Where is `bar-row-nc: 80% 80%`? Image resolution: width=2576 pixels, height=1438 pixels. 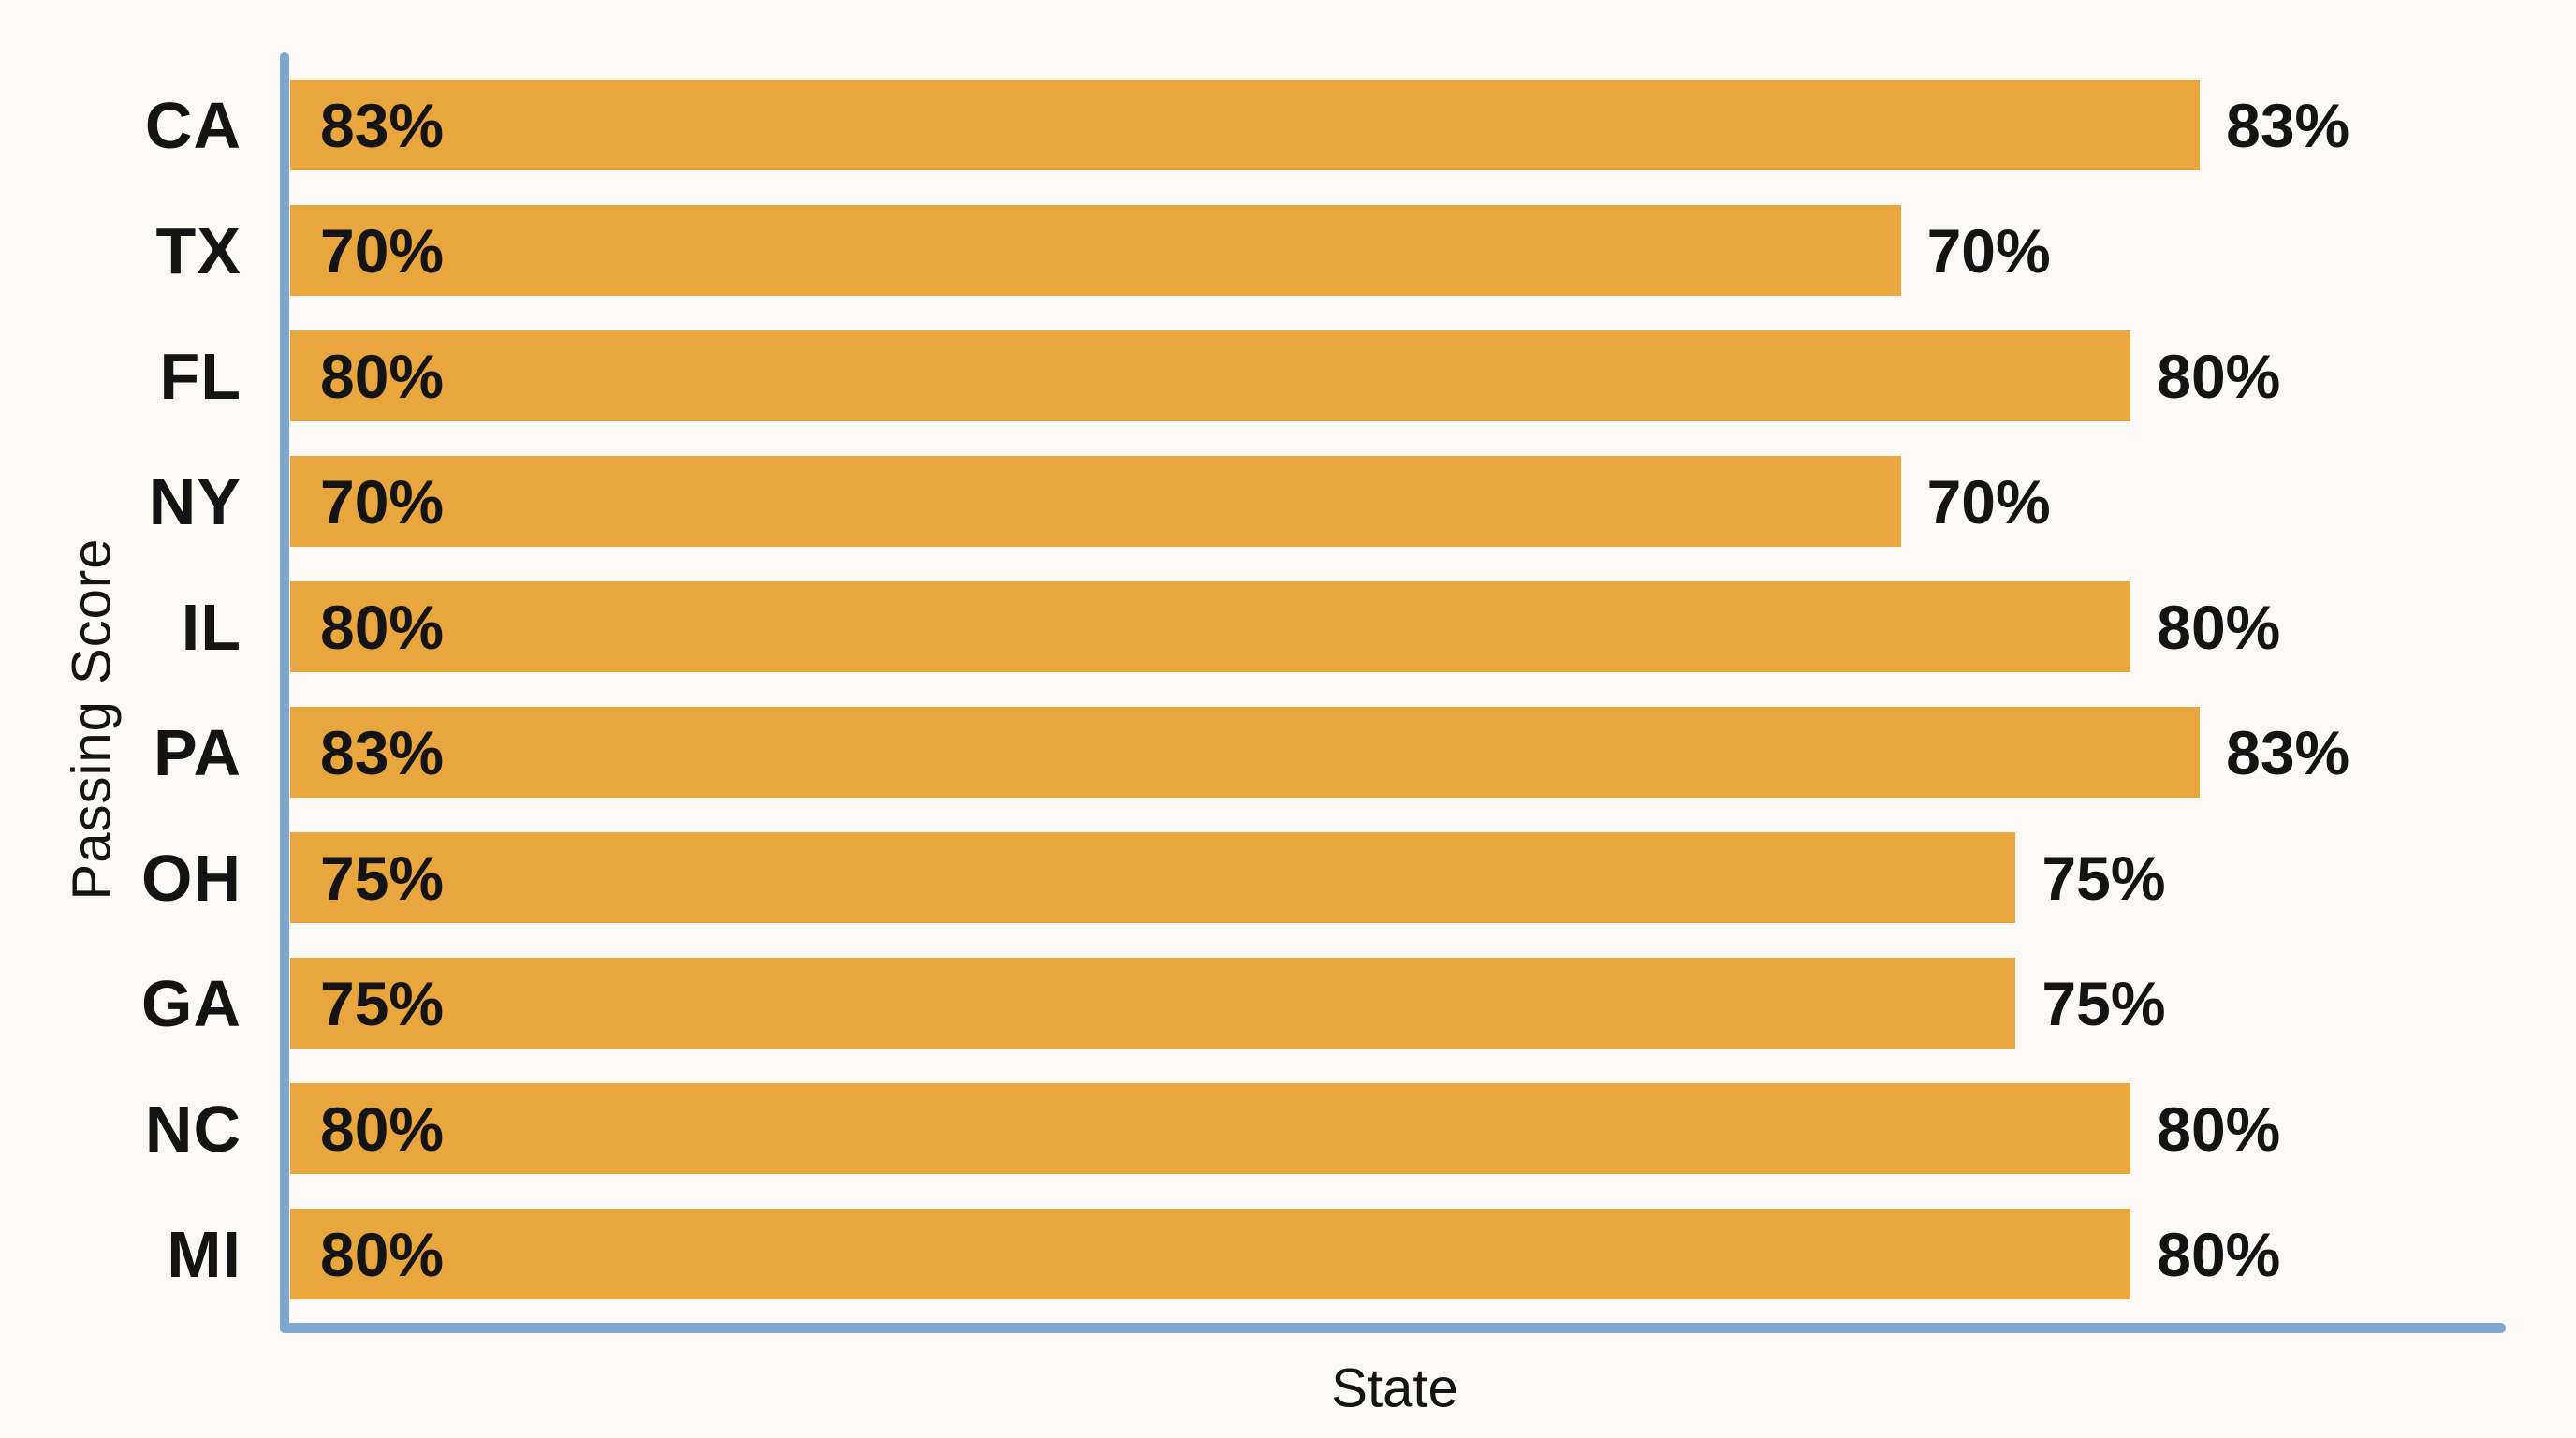
bar-row-nc: 80% 80% is located at coordinates (1398, 1128).